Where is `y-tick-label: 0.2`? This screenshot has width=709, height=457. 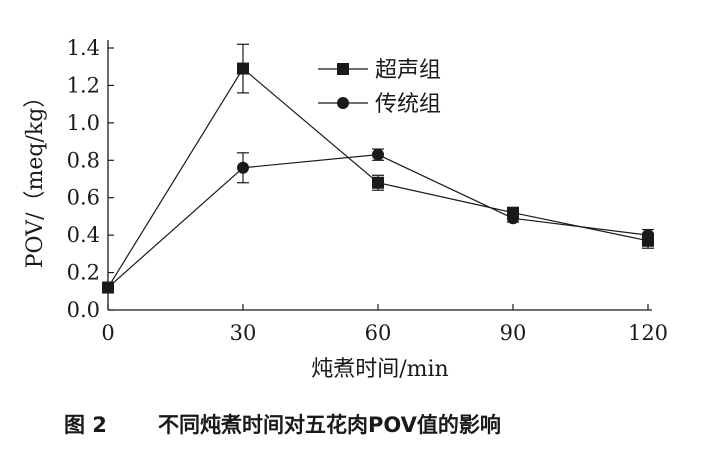 y-tick-label: 0.2 is located at coordinates (83, 273).